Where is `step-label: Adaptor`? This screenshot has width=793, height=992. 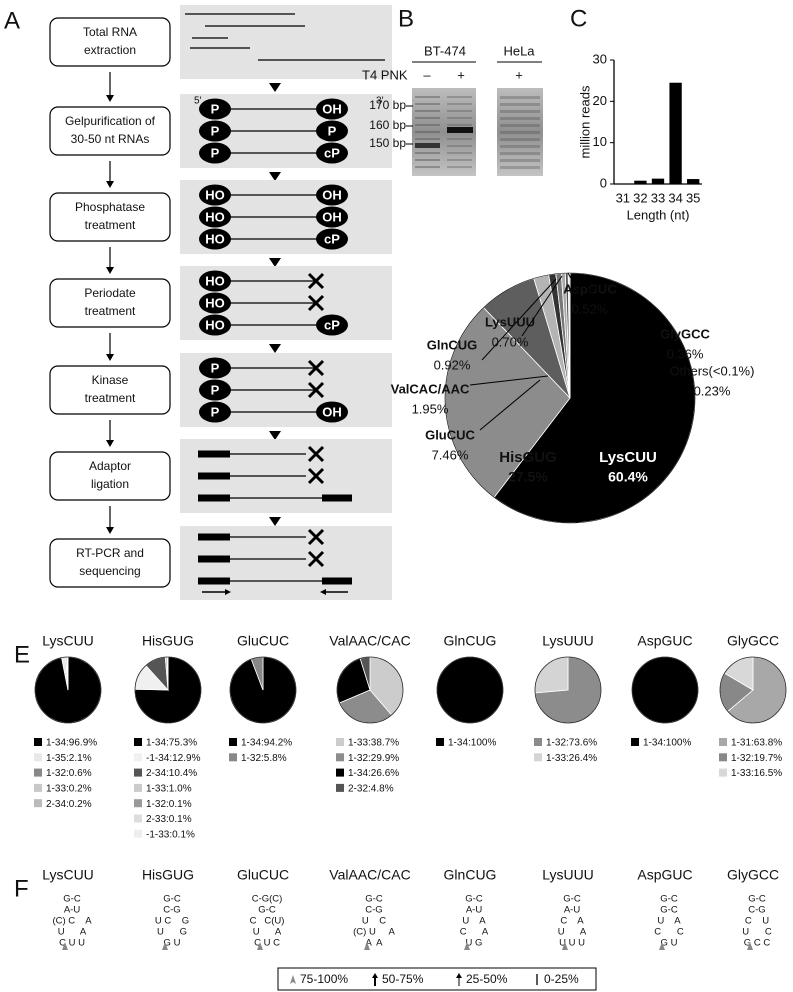
step-label: Adaptor is located at coordinates (110, 466).